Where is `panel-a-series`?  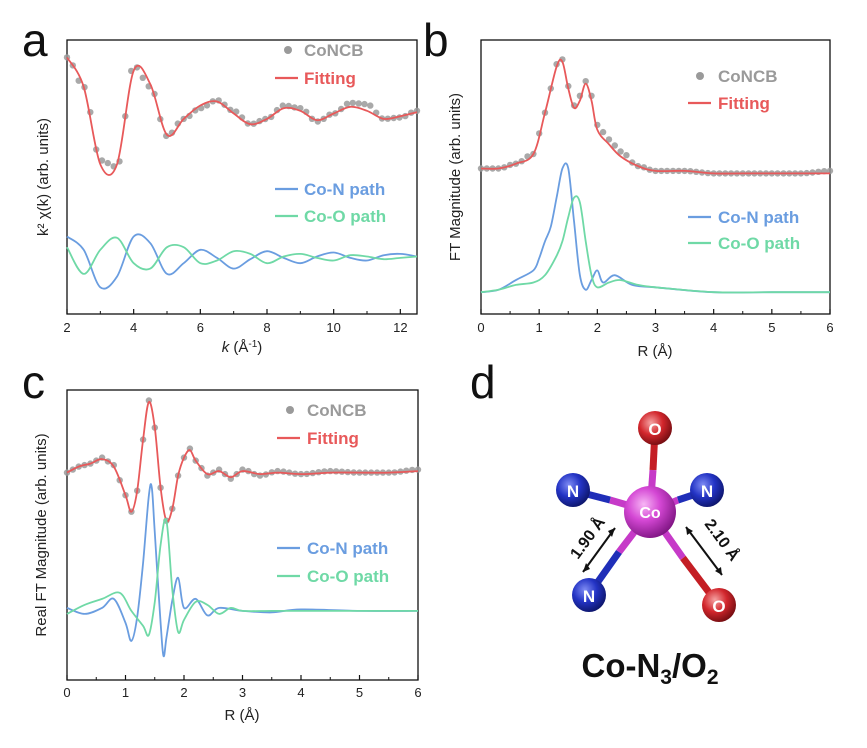 panel-a-series is located at coordinates (242, 172).